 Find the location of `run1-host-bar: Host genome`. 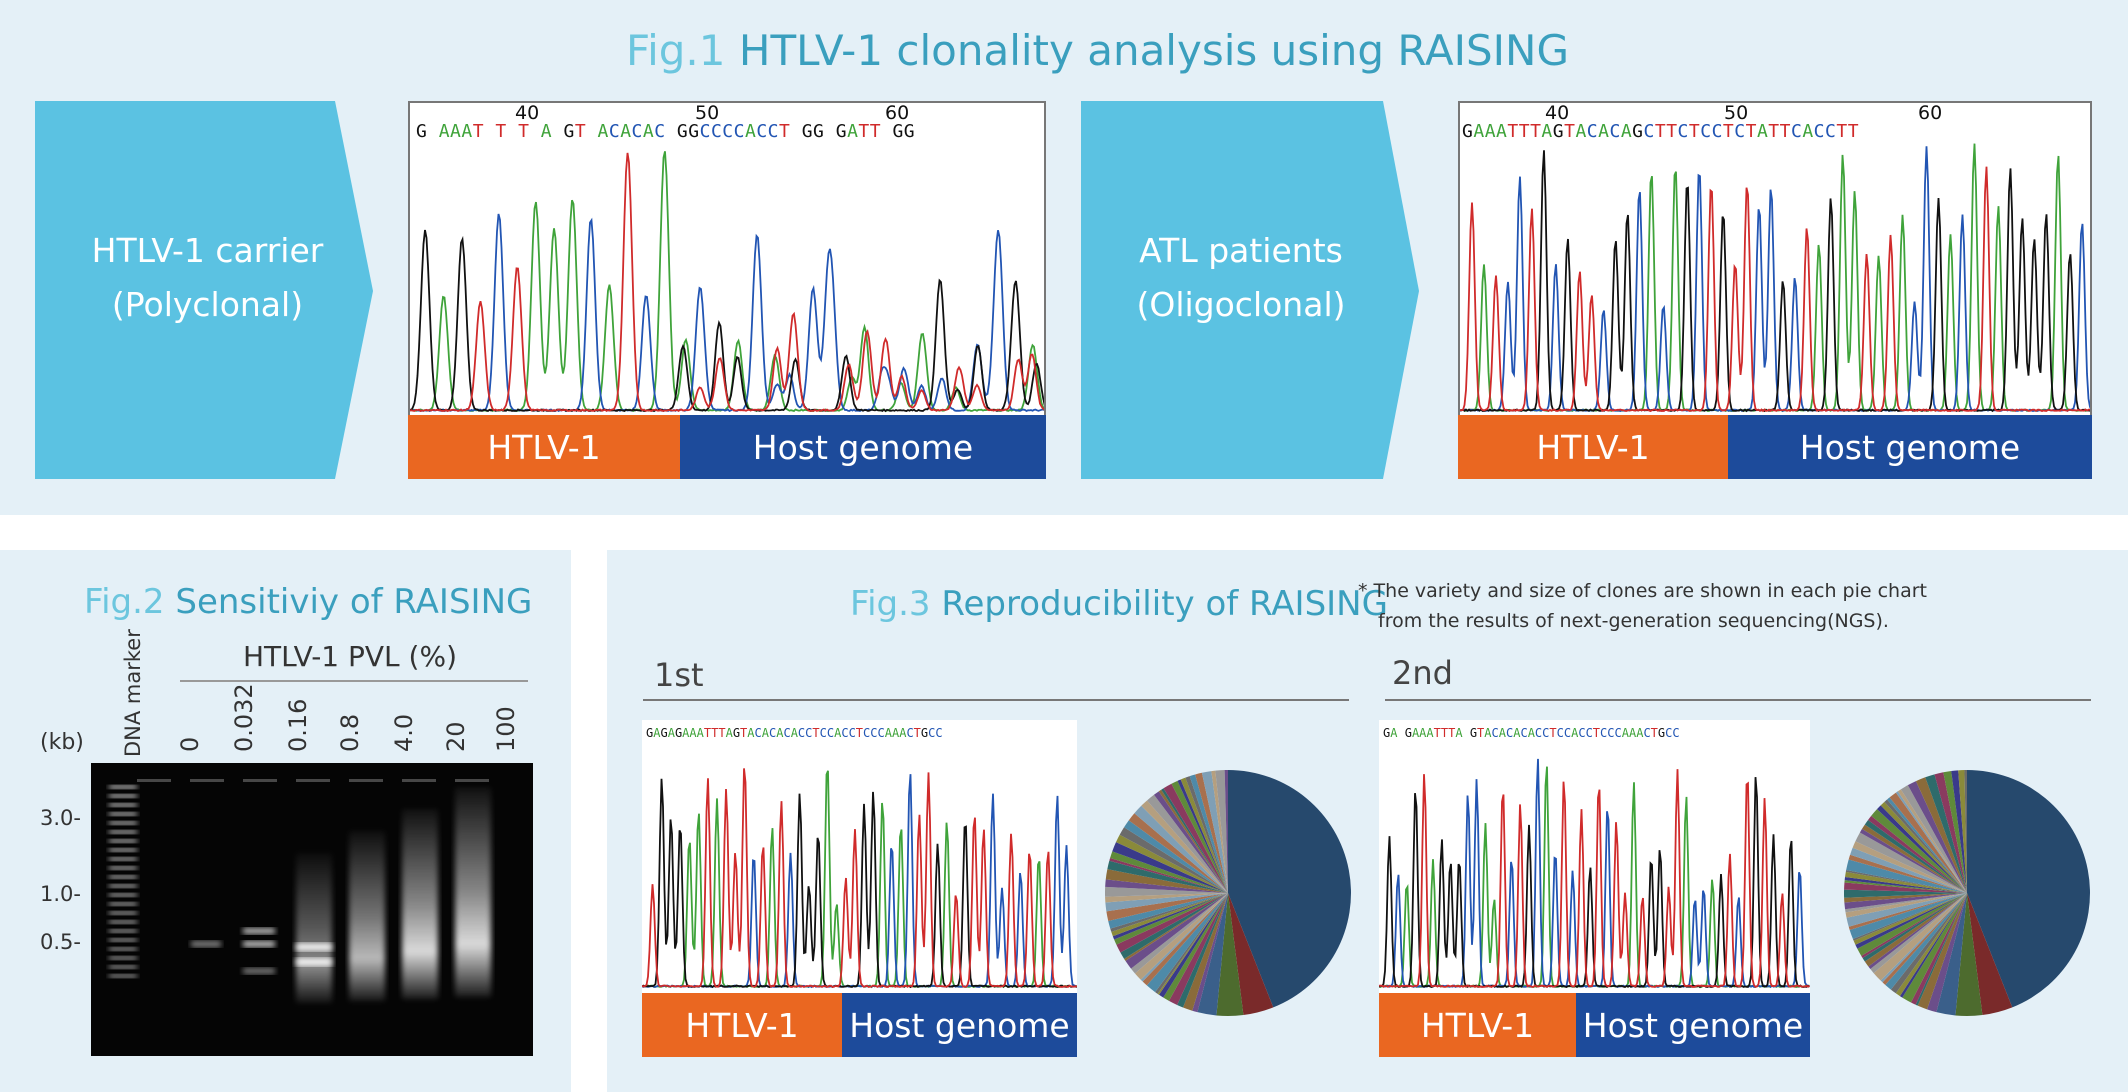

run1-host-bar: Host genome is located at coordinates (959, 1025).